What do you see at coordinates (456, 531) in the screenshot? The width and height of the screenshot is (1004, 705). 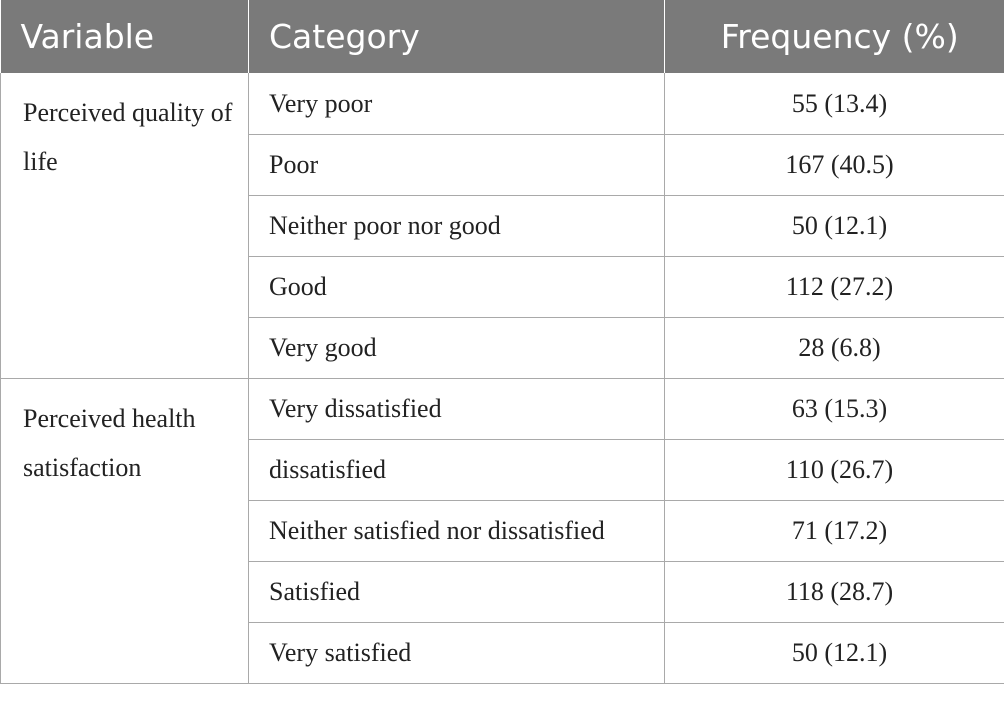 I see `category-cell: Neither satisfied nor dissatisfied` at bounding box center [456, 531].